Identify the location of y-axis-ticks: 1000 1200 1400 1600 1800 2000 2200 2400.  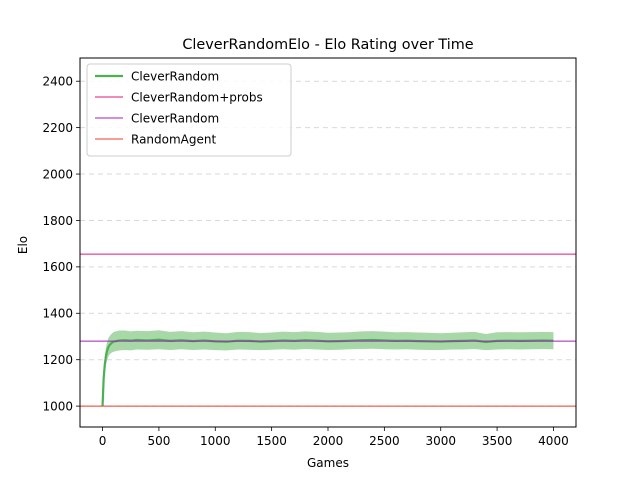
(61, 244).